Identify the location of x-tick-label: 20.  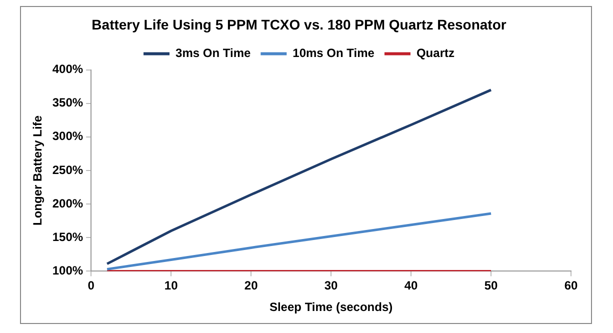
(251, 285).